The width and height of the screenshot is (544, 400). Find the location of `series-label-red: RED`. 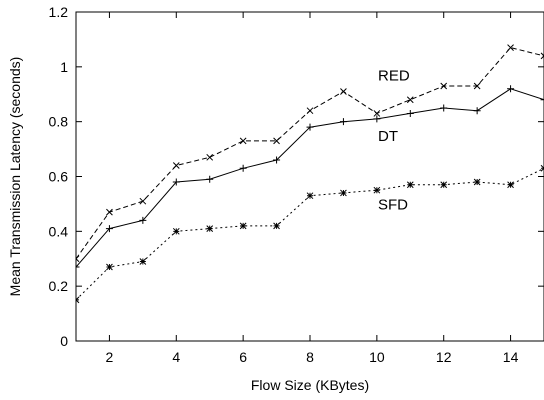

series-label-red: RED is located at coordinates (394, 76).